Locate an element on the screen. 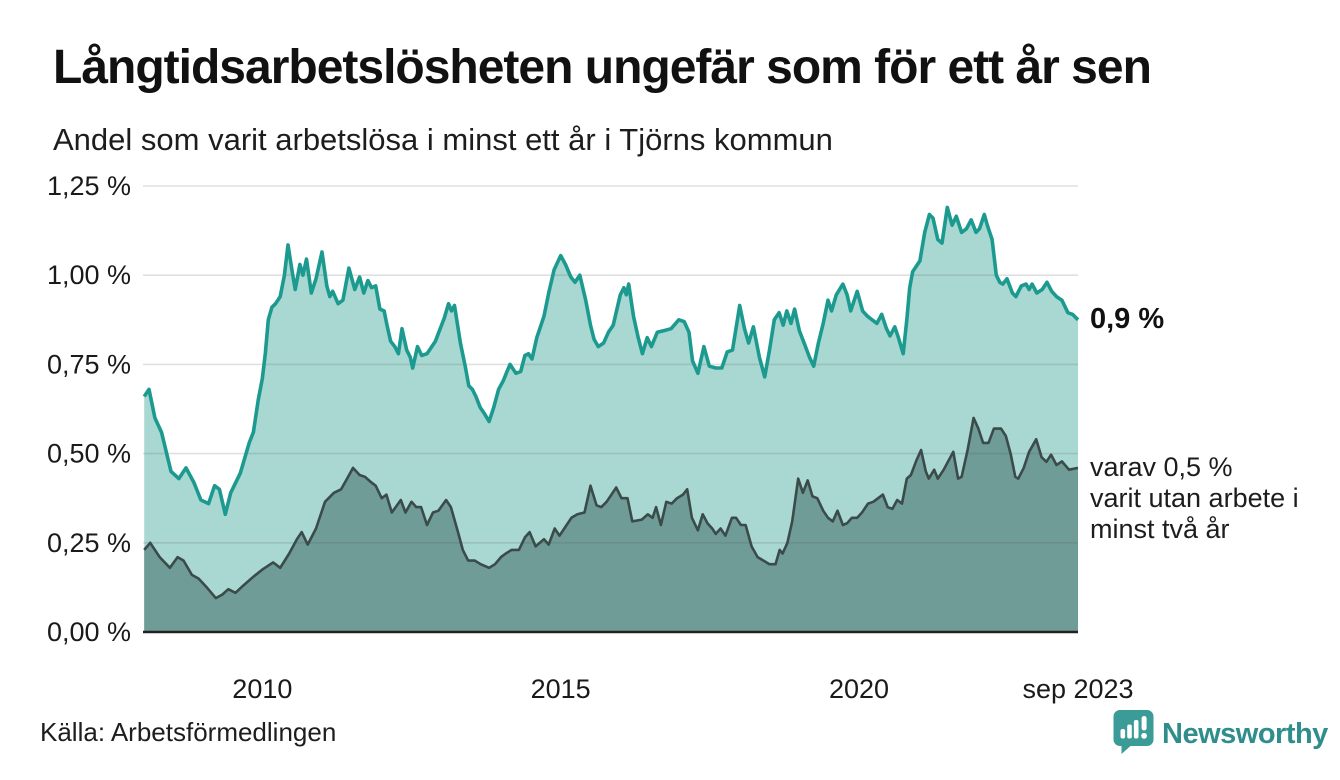  y-axis-tick-label: 1,00 % is located at coordinates (89, 275).